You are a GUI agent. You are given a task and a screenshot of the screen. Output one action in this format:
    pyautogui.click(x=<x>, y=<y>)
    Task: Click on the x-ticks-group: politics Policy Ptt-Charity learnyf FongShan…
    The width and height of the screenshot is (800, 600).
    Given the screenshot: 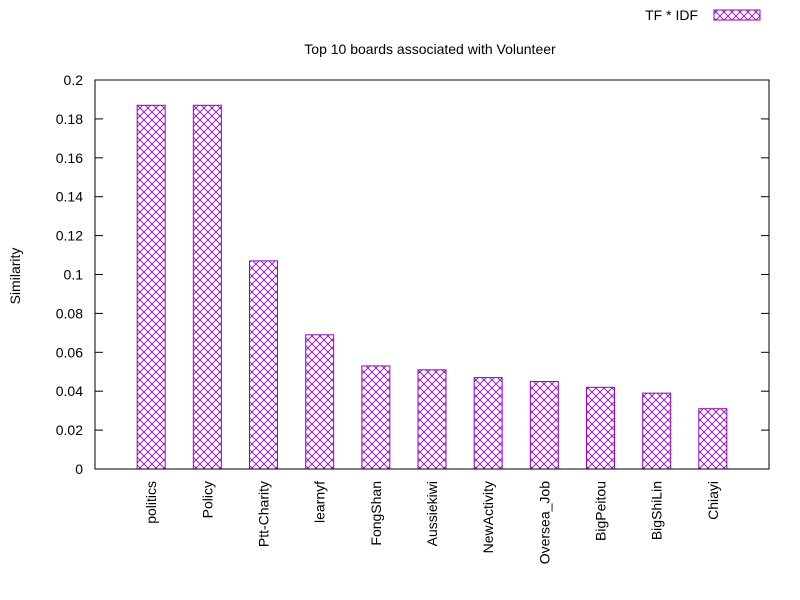 What is the action you would take?
    pyautogui.click(x=432, y=522)
    